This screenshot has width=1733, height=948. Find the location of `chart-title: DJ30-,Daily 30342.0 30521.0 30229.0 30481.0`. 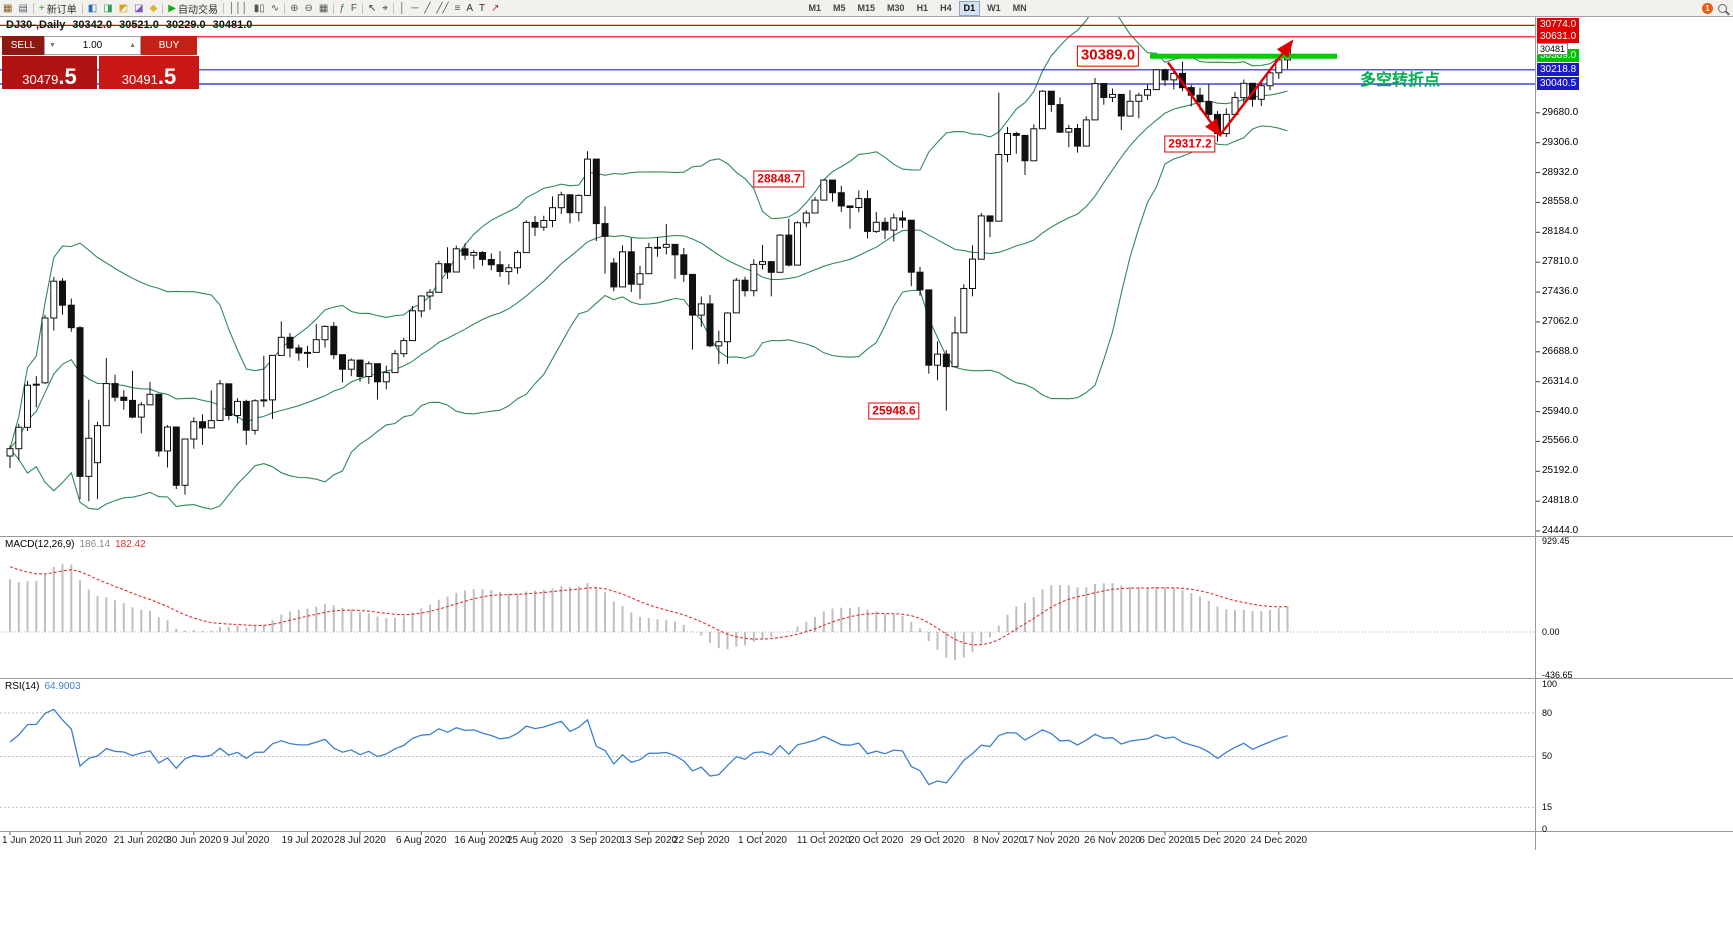

chart-title: DJ30-,Daily 30342.0 30521.0 30229.0 30481.0 is located at coordinates (132, 25).